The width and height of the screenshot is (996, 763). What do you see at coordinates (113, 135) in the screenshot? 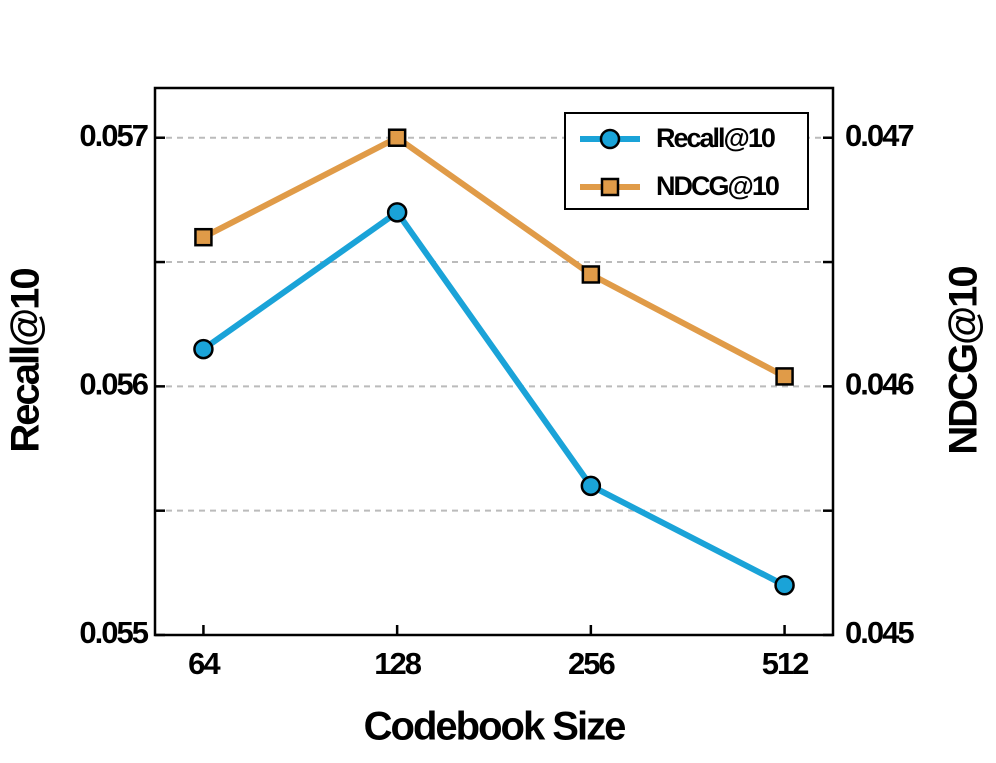
I see `y-tick-label: 0.057` at bounding box center [113, 135].